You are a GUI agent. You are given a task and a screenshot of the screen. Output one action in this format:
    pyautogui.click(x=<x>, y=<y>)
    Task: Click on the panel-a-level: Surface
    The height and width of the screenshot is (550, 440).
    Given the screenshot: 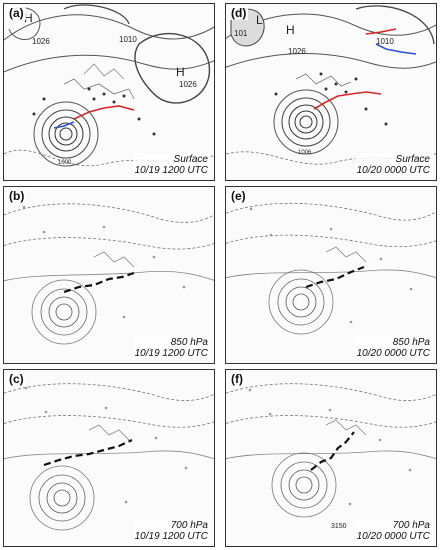 What is the action you would take?
    pyautogui.click(x=190, y=159)
    